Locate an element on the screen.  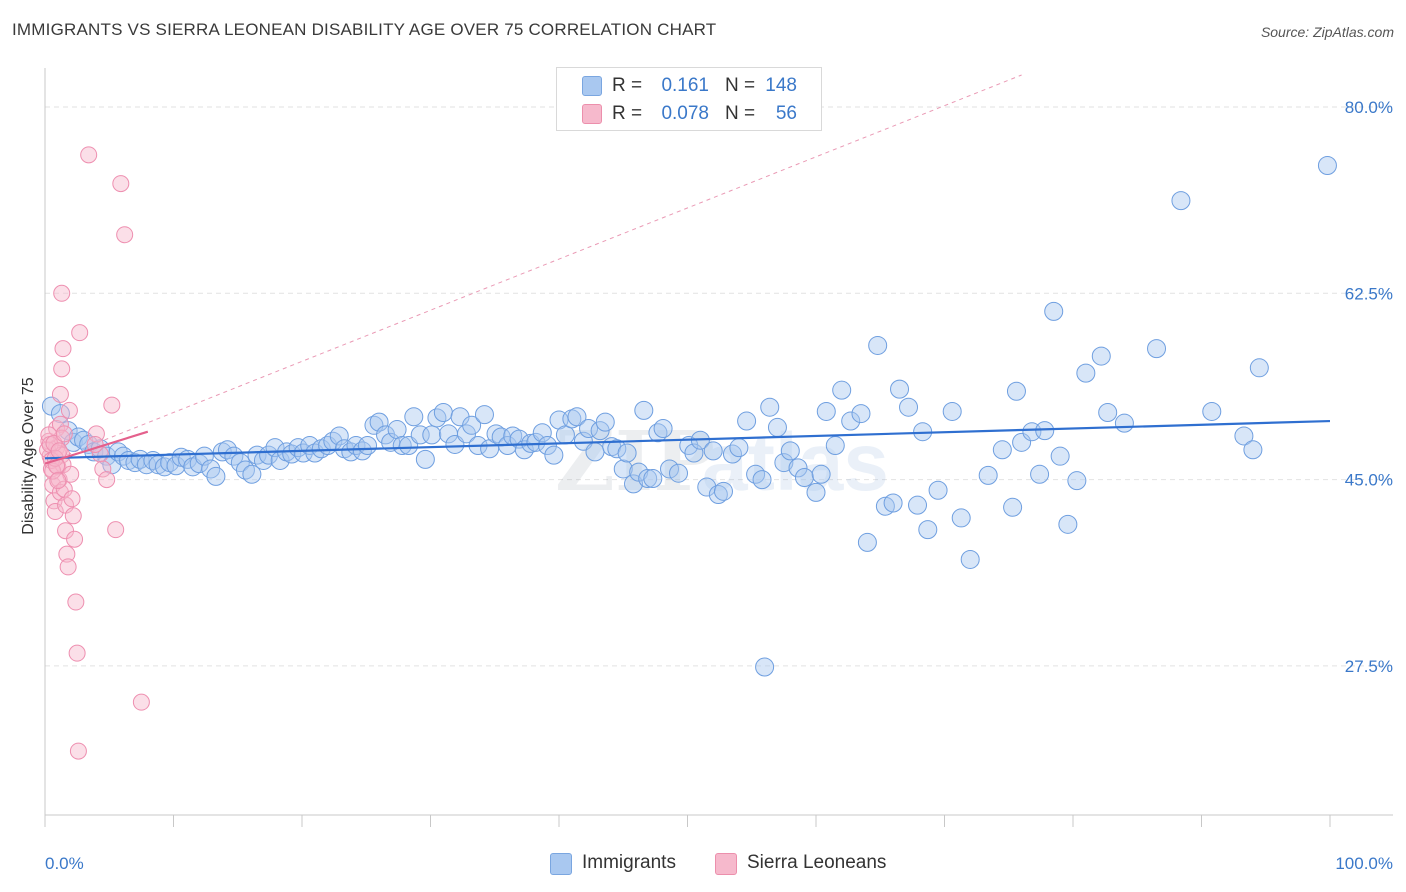
y-tick-label: 27.5% is located at coordinates (1369, 666).